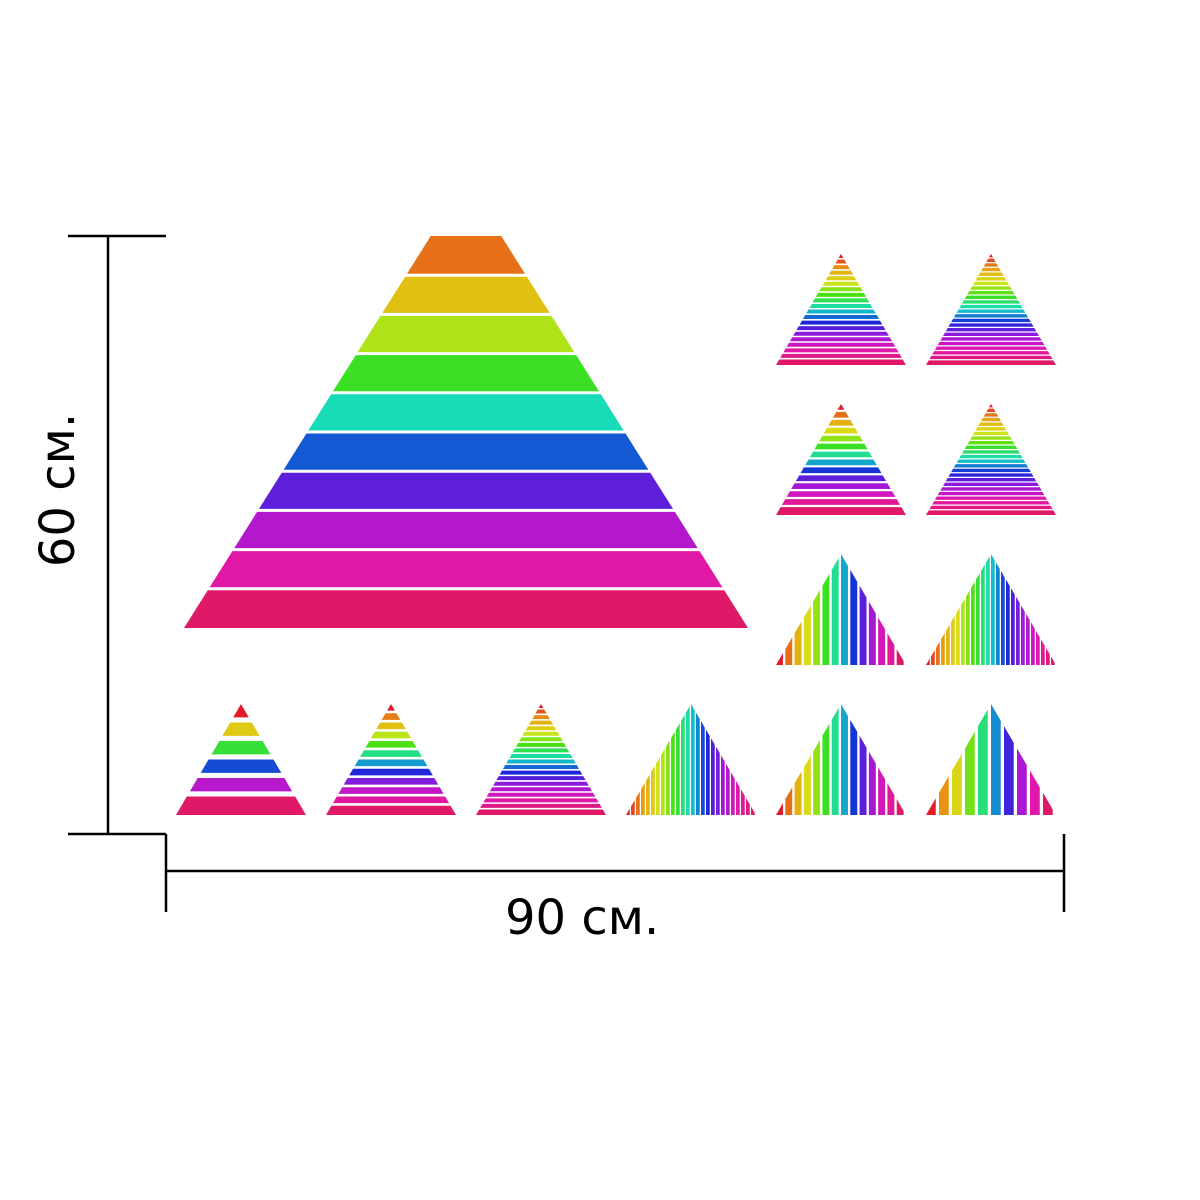  I want to click on right-grid-triangle-r1c2, so click(991, 309).